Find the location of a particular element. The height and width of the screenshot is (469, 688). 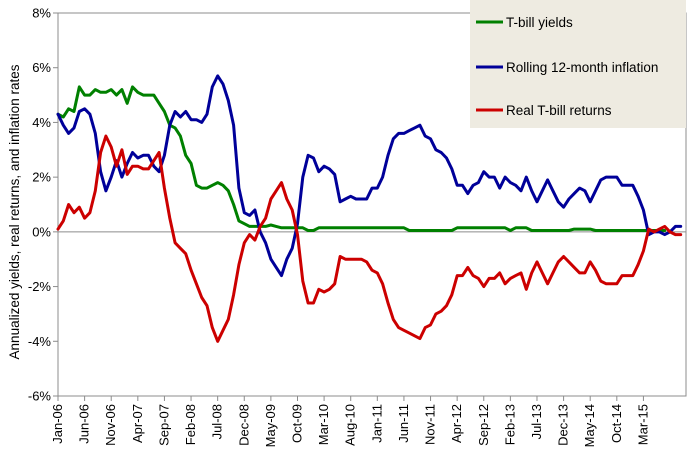

x-tick-label: Jan-06 is located at coordinates (57, 424).